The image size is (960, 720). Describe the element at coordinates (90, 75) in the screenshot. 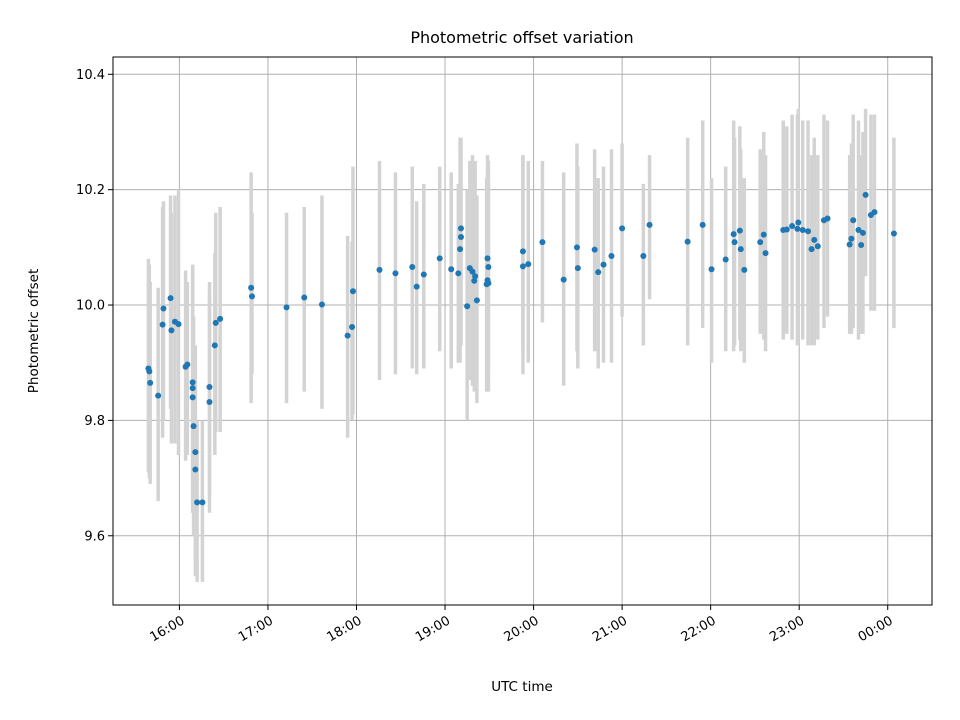

I see `y-tick-label: 10.4` at that location.